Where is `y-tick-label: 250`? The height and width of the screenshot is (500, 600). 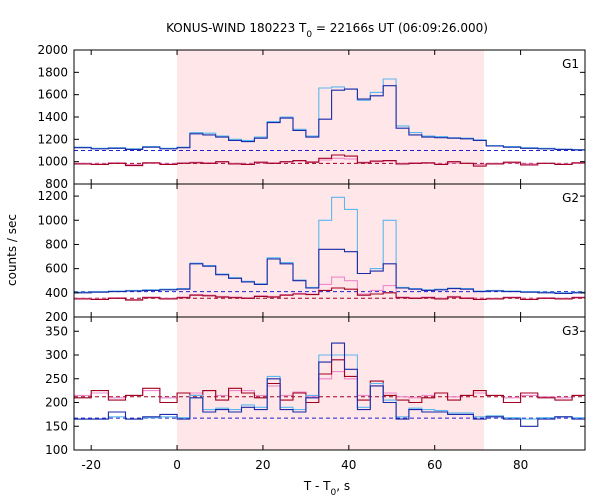
y-tick-label: 250 is located at coordinates (56, 379).